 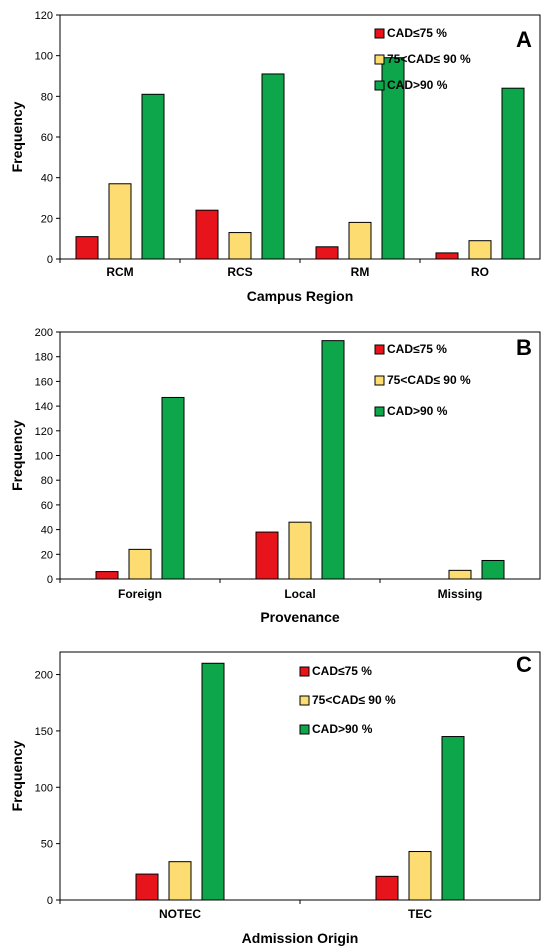 I want to click on bar-rm-high, so click(x=393, y=158).